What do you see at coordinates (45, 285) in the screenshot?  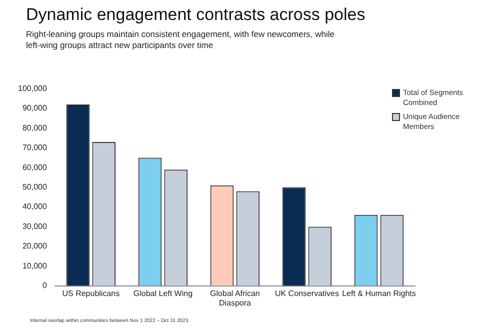 I see `y-tick-label: 0` at bounding box center [45, 285].